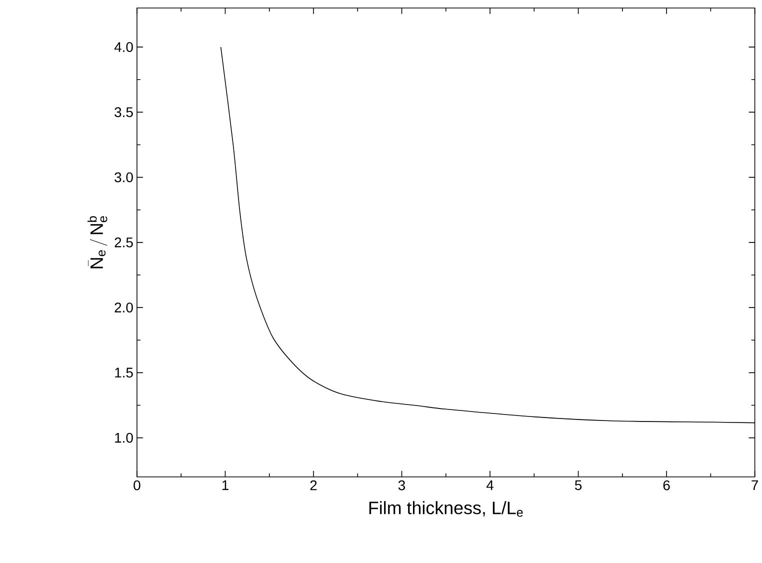 This screenshot has height=563, width=762. What do you see at coordinates (123, 47) in the screenshot?
I see `y-tick-label: 4.0` at bounding box center [123, 47].